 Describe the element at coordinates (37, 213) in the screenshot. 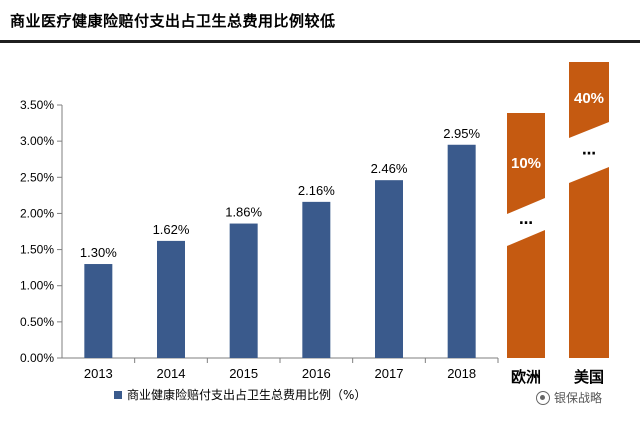

I see `y-tick-label: 2.00%` at that location.